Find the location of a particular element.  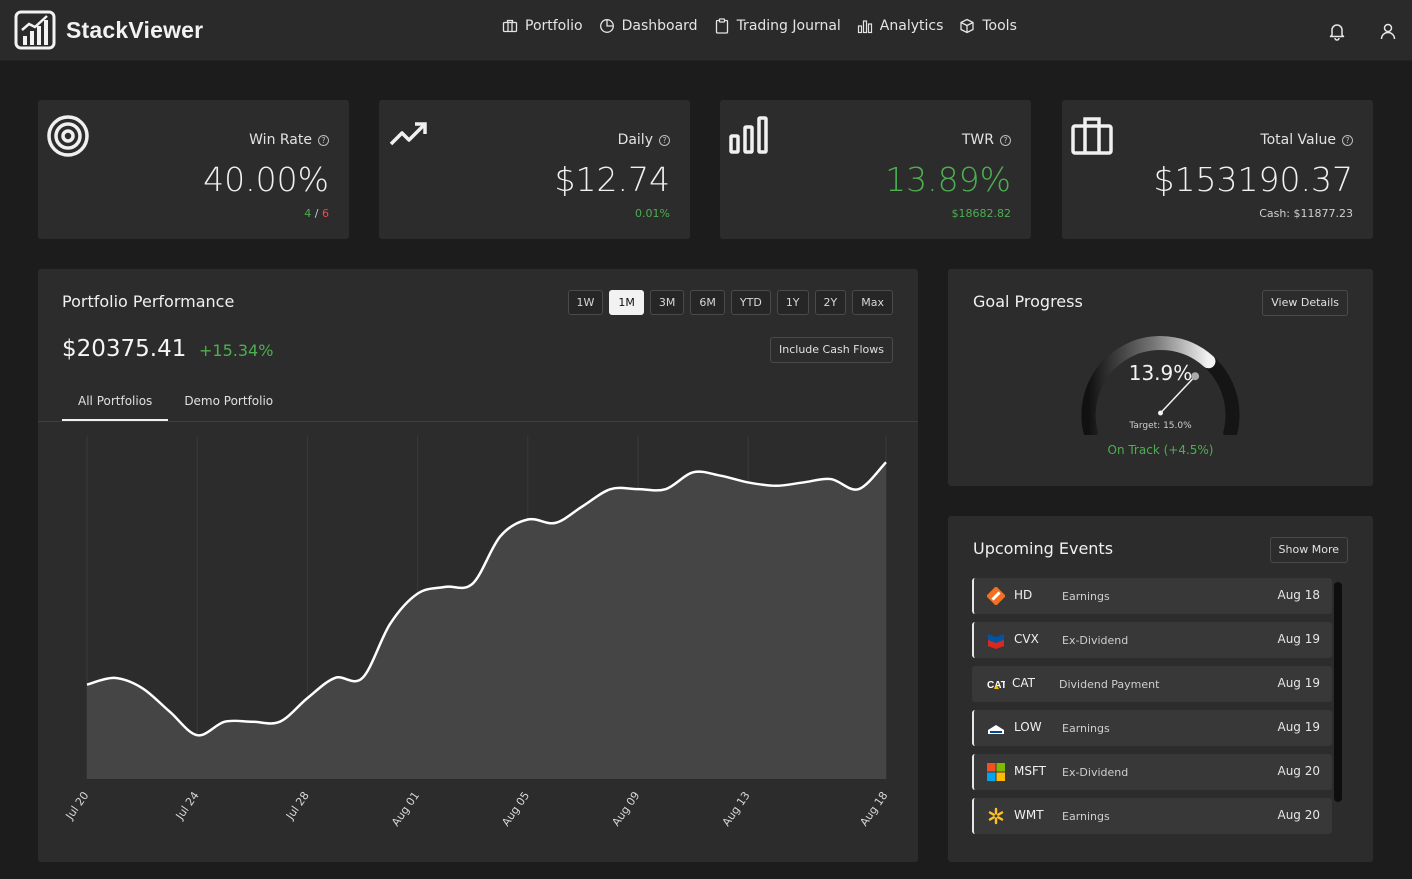

pie-chart-icon is located at coordinates (606, 26).